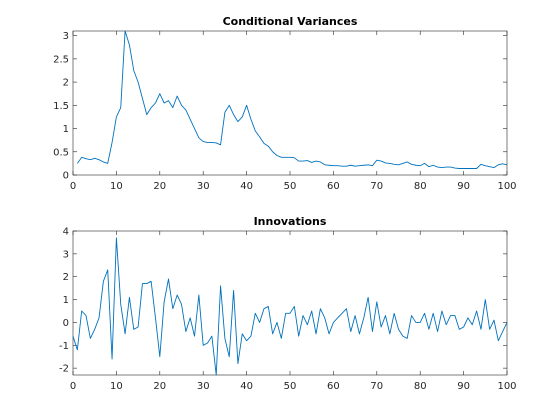 This screenshot has width=560, height=420. What do you see at coordinates (159, 186) in the screenshot?
I see `conditional-variances-x-tick-label: 20` at bounding box center [159, 186].